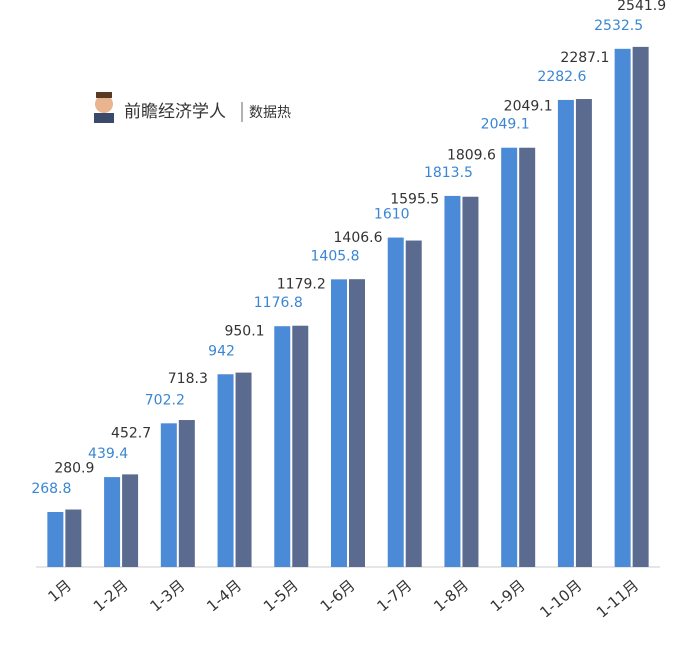 The image size is (680, 663). I want to click on value-label: 2287.1, so click(584, 58).